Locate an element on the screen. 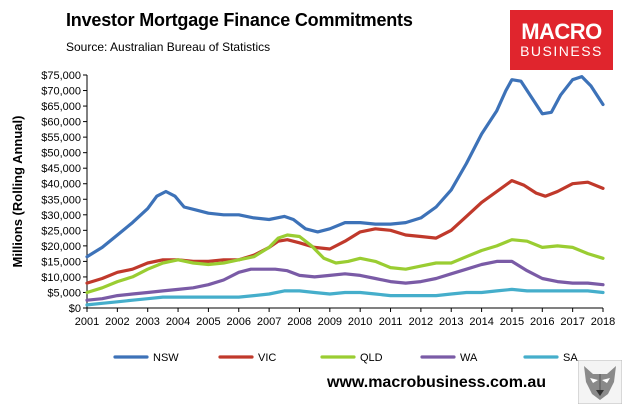  x-tick-label: 2008 is located at coordinates (299, 322).